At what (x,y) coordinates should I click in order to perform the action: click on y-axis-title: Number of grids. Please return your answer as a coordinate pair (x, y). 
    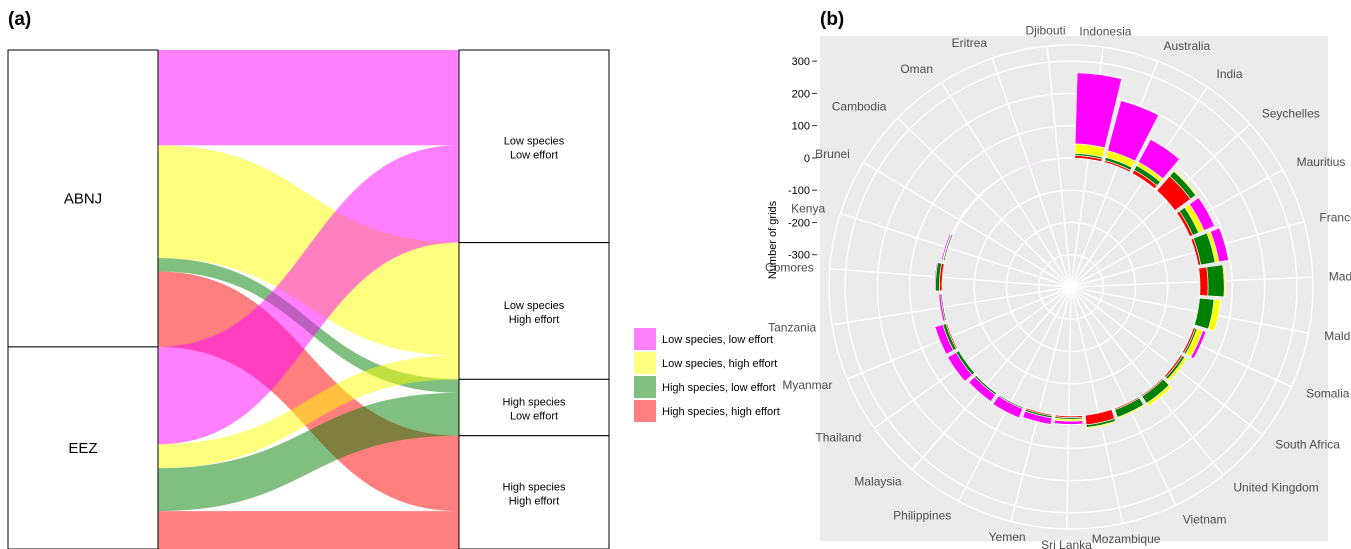
    Looking at the image, I should click on (773, 239).